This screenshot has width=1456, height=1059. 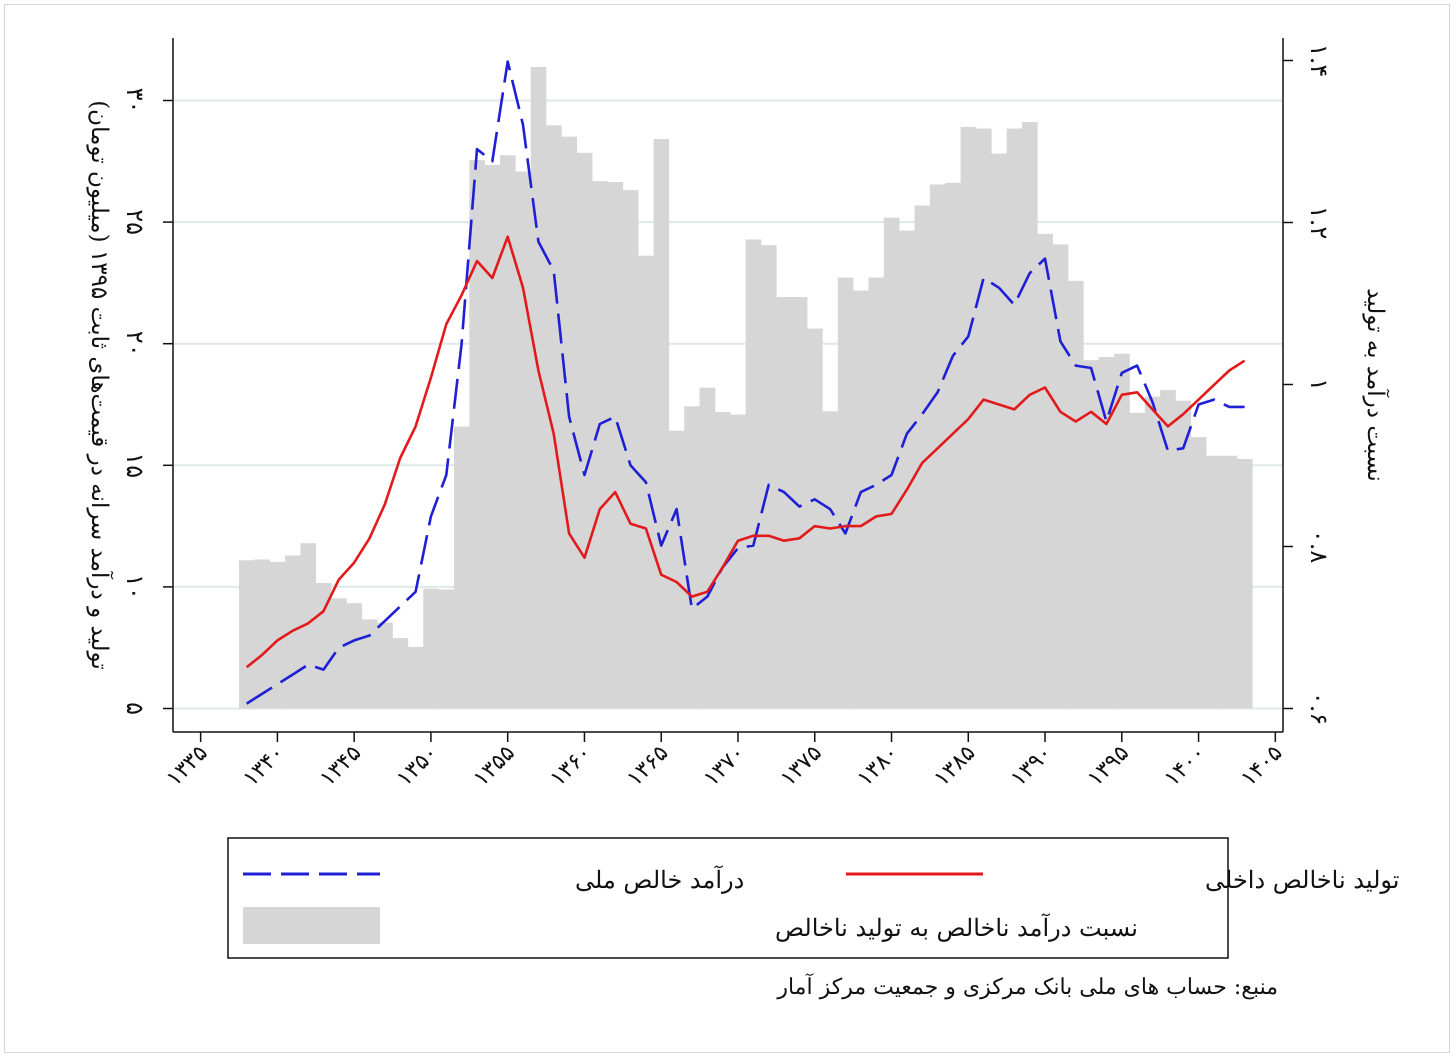 What do you see at coordinates (1261, 766) in the screenshot?
I see `x-tick-label-1405: ۱۴۰۵` at bounding box center [1261, 766].